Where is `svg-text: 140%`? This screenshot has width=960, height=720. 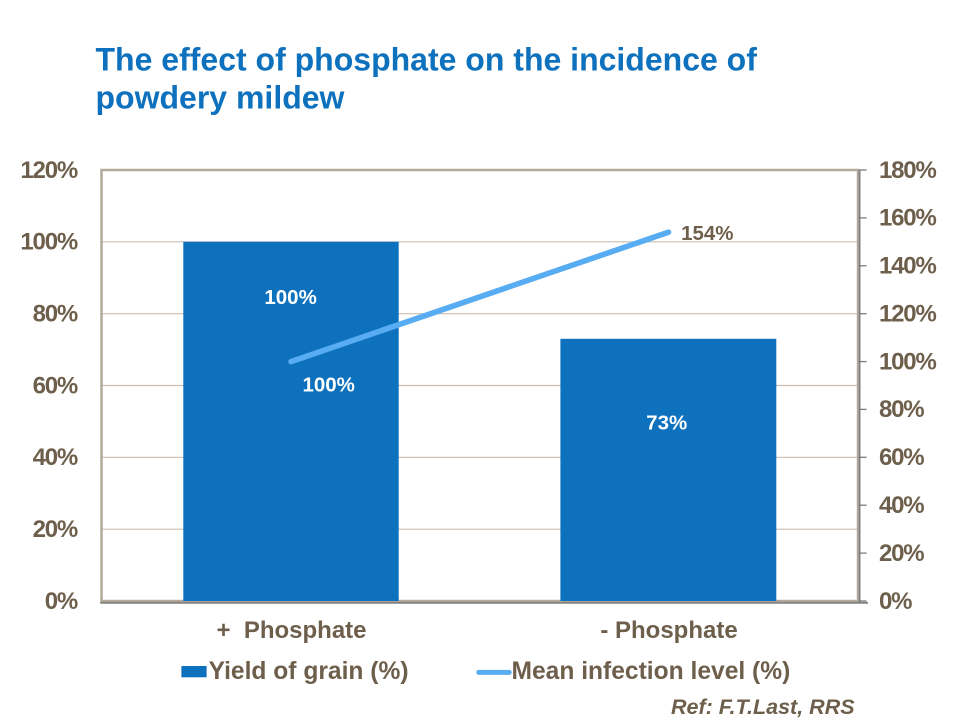 svg-text: 140% is located at coordinates (907, 266).